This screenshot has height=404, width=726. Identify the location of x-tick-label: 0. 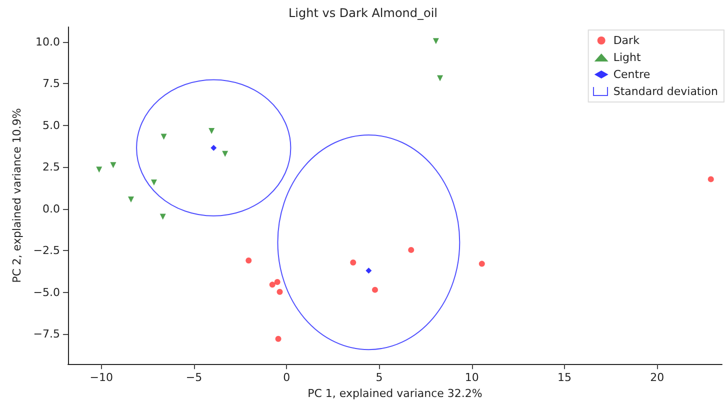
(286, 377).